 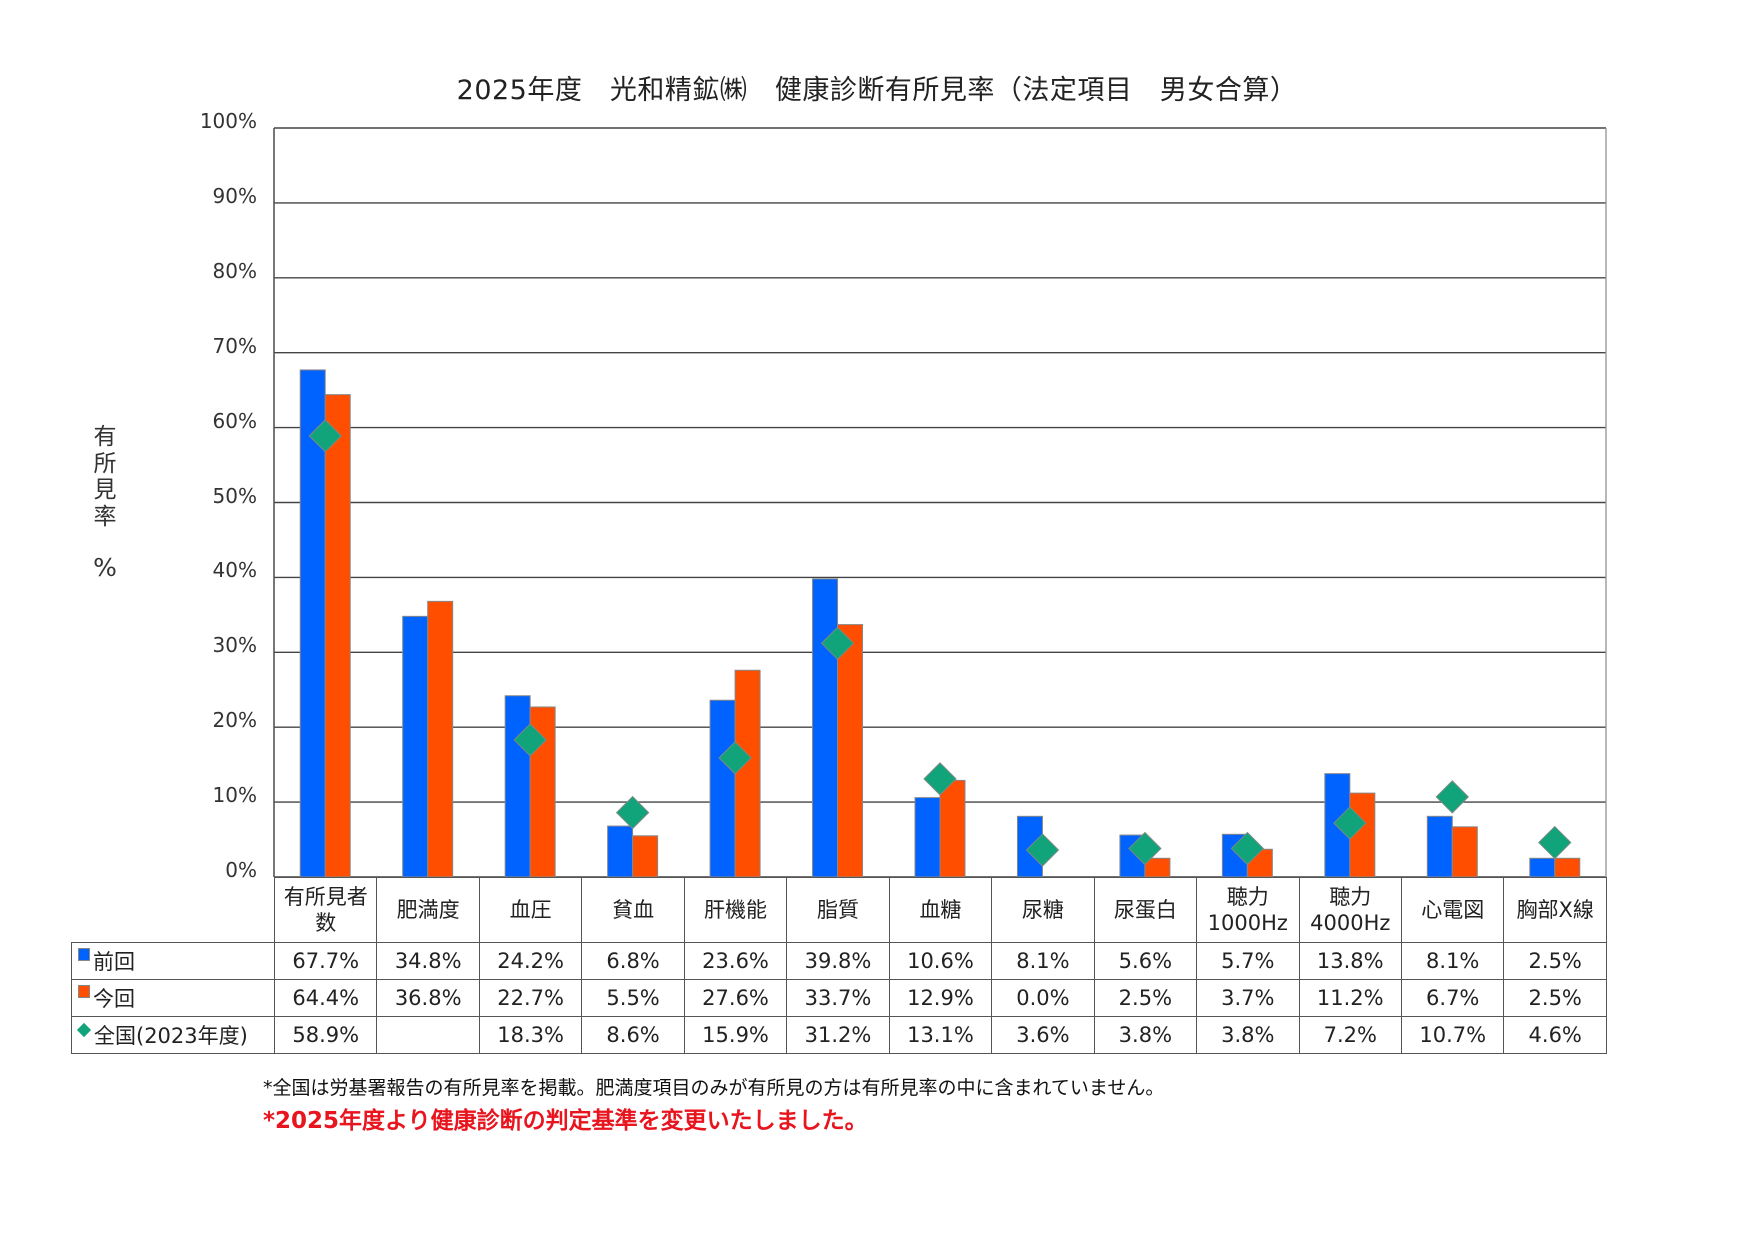 What do you see at coordinates (1145, 998) in the screenshot?
I see `cell-current-value: 2.5%` at bounding box center [1145, 998].